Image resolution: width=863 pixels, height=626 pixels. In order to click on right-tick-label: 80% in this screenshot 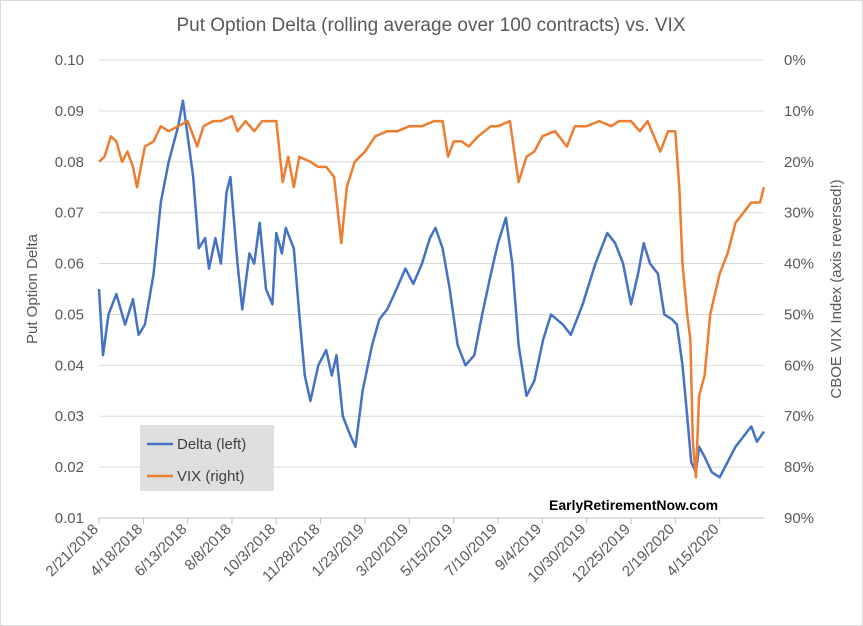, I will do `click(799, 467)`.